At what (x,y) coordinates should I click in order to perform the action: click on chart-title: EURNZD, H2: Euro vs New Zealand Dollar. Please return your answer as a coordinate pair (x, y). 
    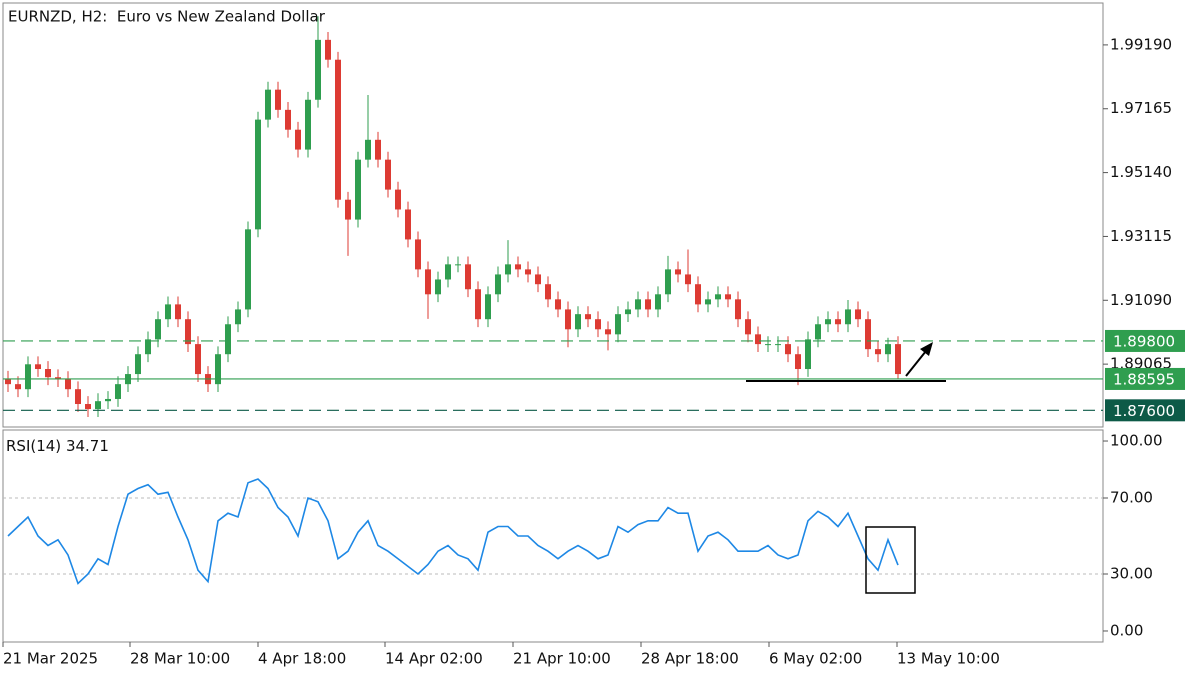
    Looking at the image, I should click on (167, 17).